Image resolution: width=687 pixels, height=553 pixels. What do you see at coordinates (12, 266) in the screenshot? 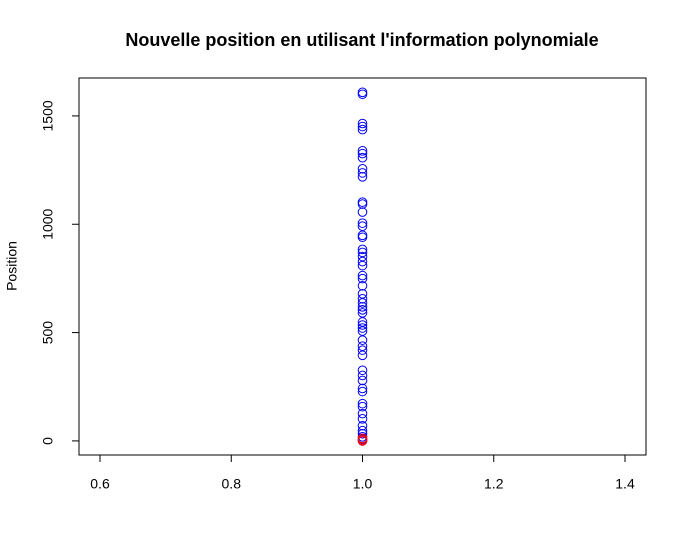
I see `y-axis-label: Position` at bounding box center [12, 266].